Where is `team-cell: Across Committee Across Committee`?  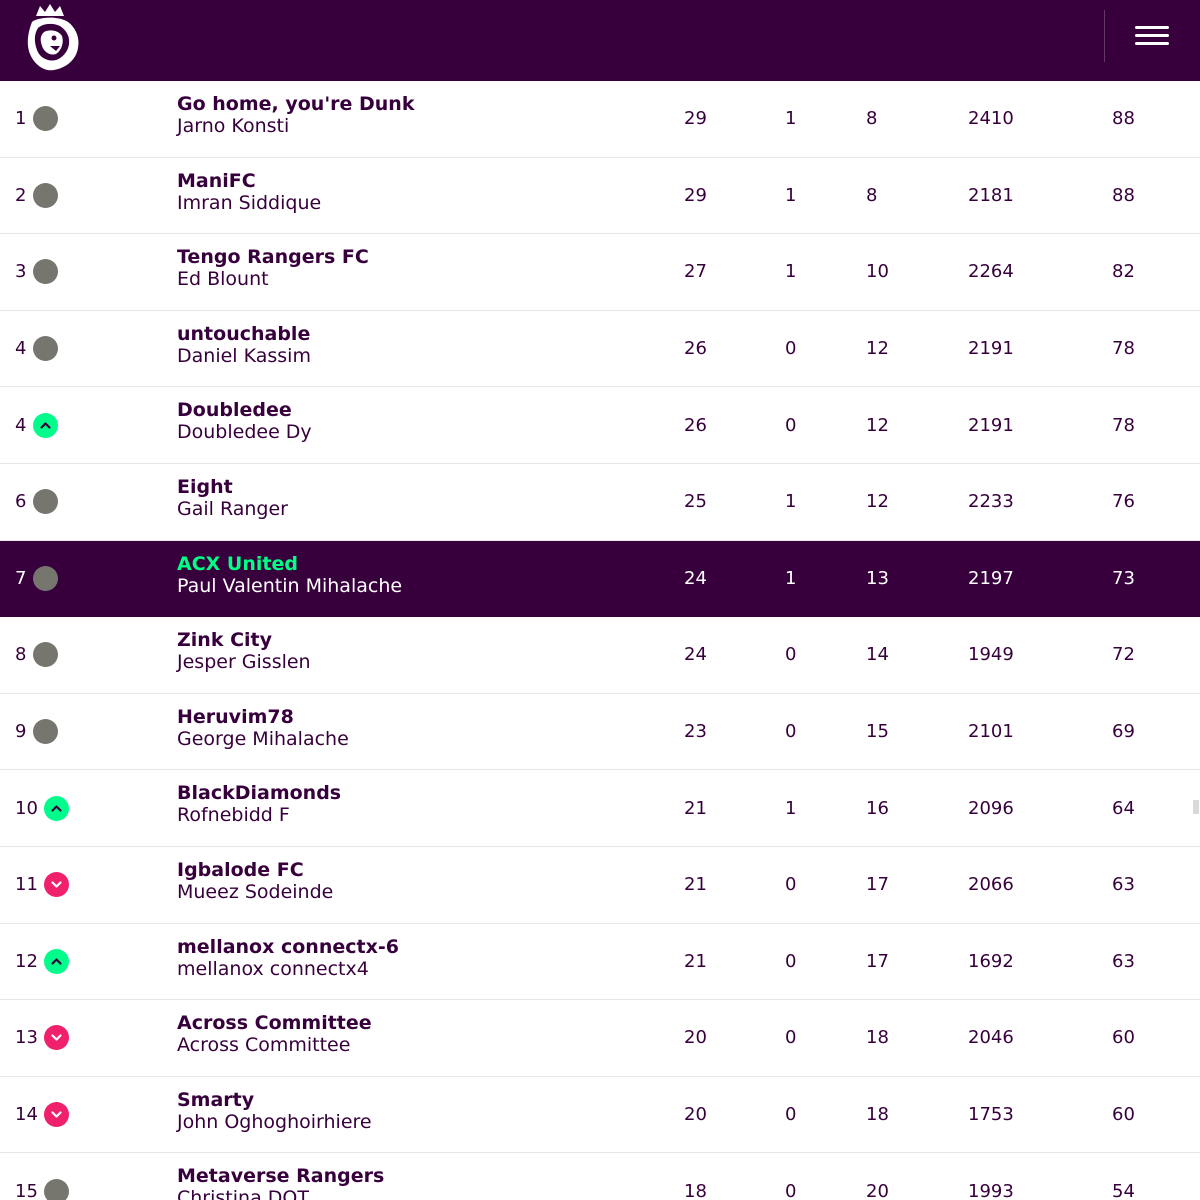 team-cell: Across Committee Across Committee is located at coordinates (274, 1034).